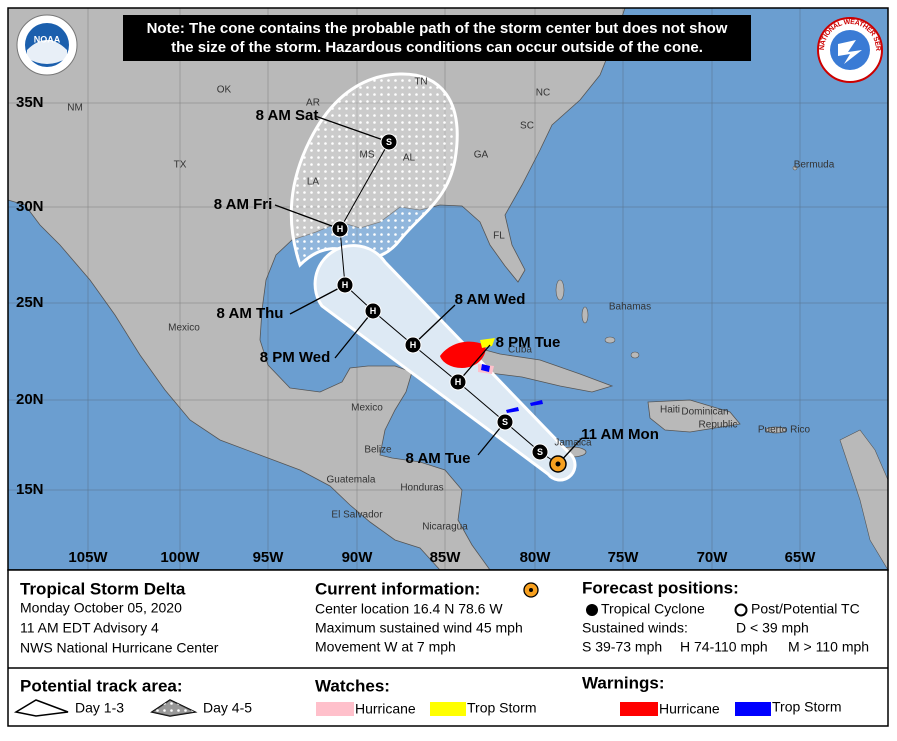 The width and height of the screenshot is (897, 741). What do you see at coordinates (639, 709) in the screenshot?
I see `hurricane-warning-swatch` at bounding box center [639, 709].